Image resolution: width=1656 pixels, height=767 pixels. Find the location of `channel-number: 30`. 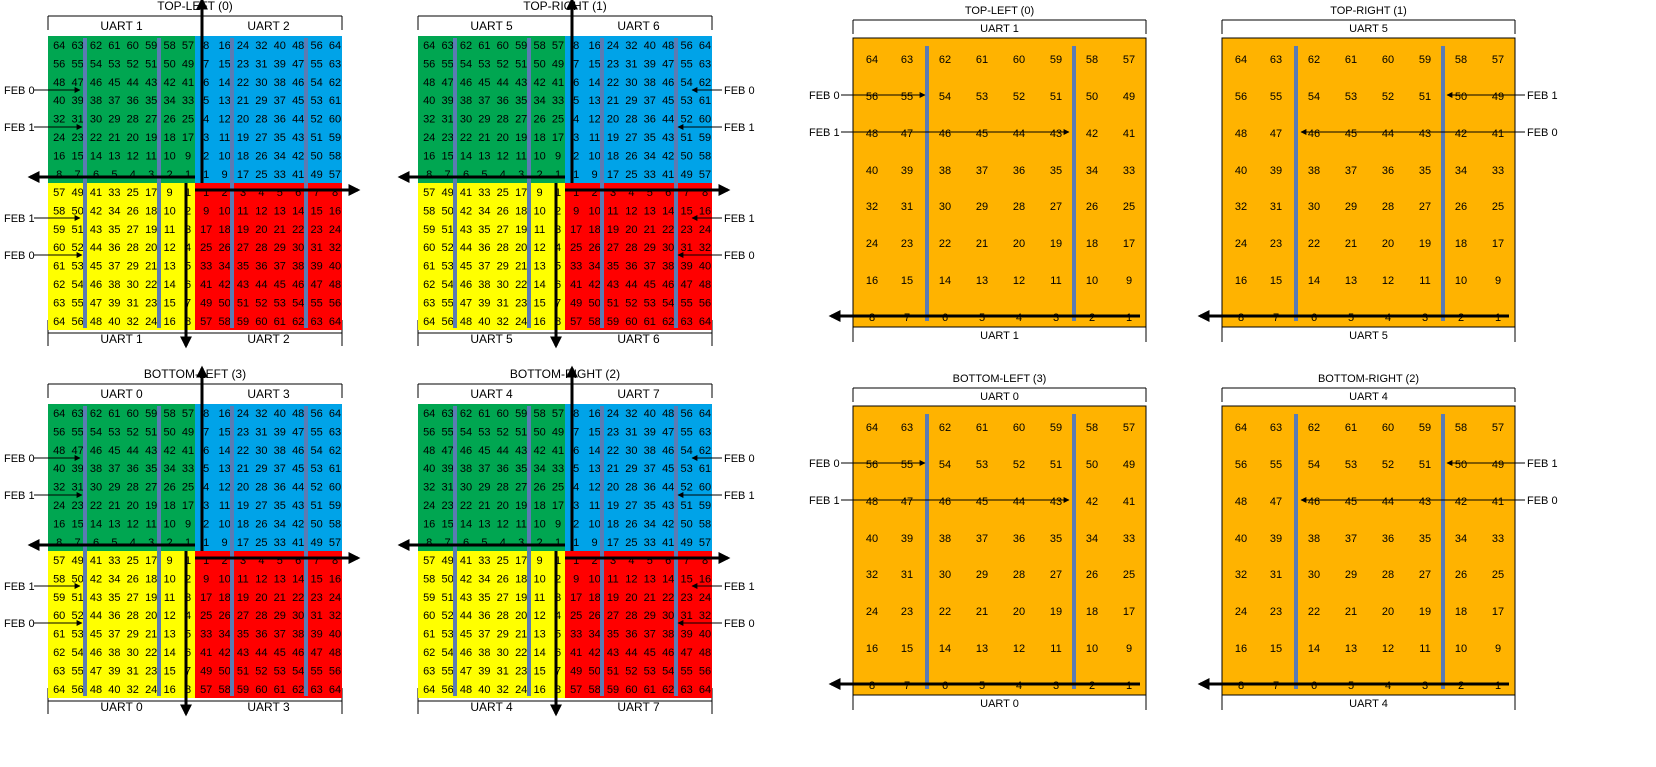

channel-number: 30 is located at coordinates (503, 653).